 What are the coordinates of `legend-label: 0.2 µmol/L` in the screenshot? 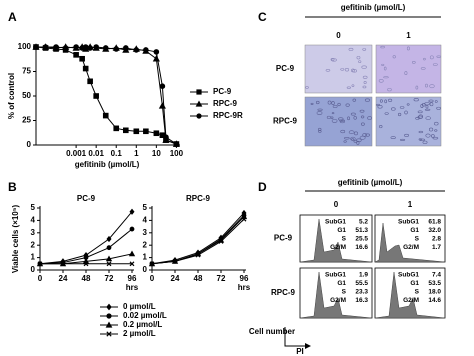 It's located at (142, 324).